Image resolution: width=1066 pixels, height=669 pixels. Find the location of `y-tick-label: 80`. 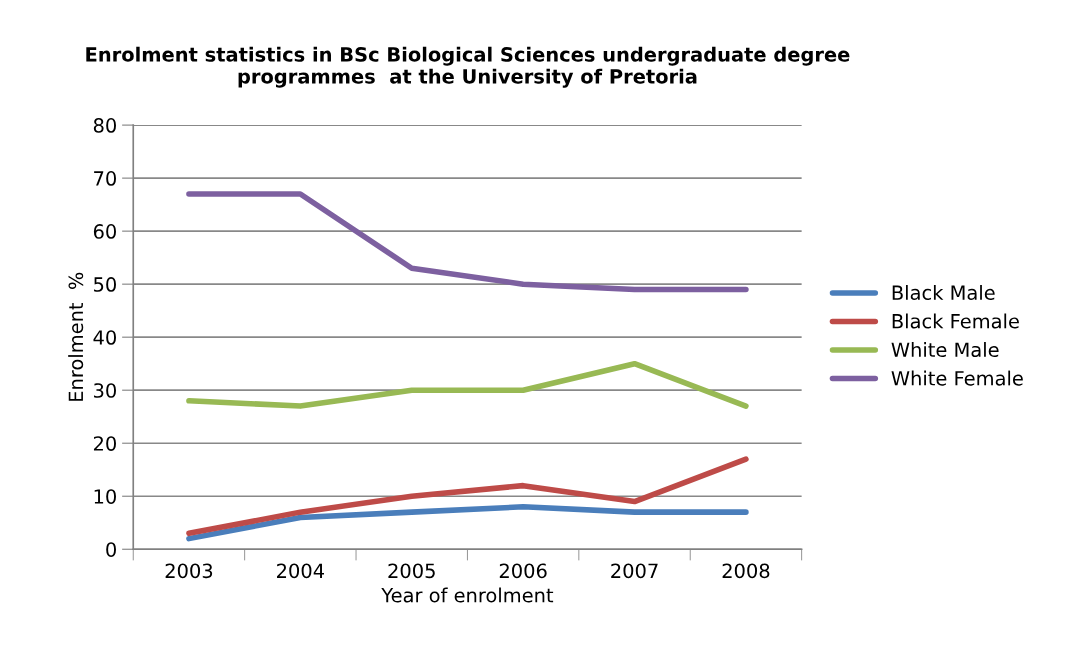

y-tick-label: 80 is located at coordinates (104, 125).